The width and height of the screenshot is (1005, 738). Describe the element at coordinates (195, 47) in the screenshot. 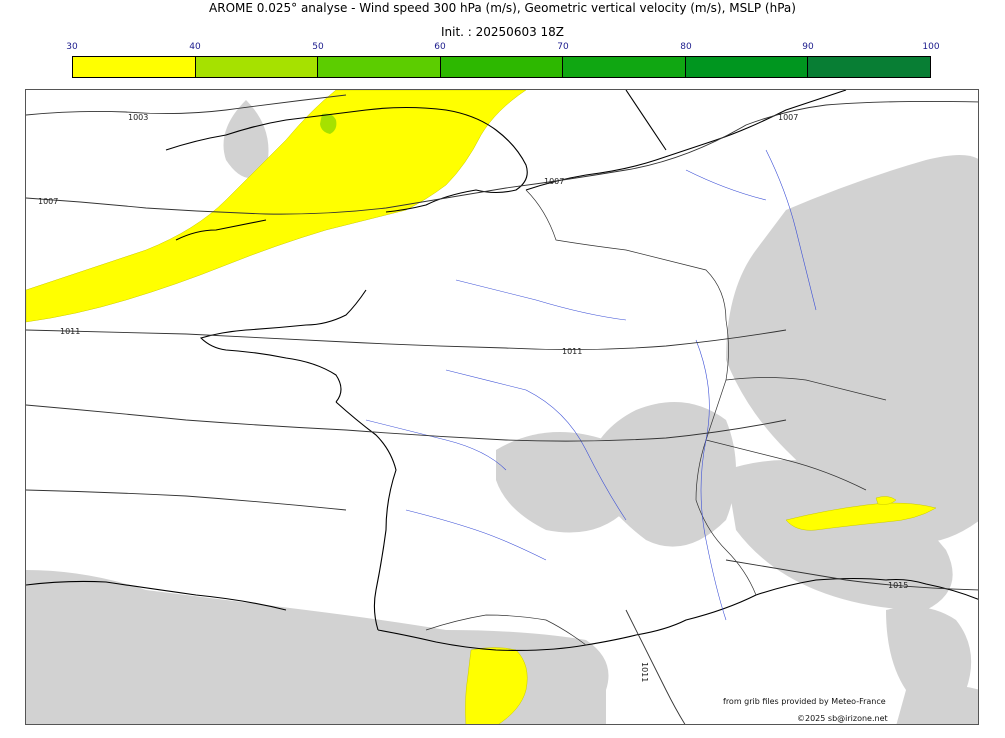

I see `colorbar-tick-40: 40` at that location.